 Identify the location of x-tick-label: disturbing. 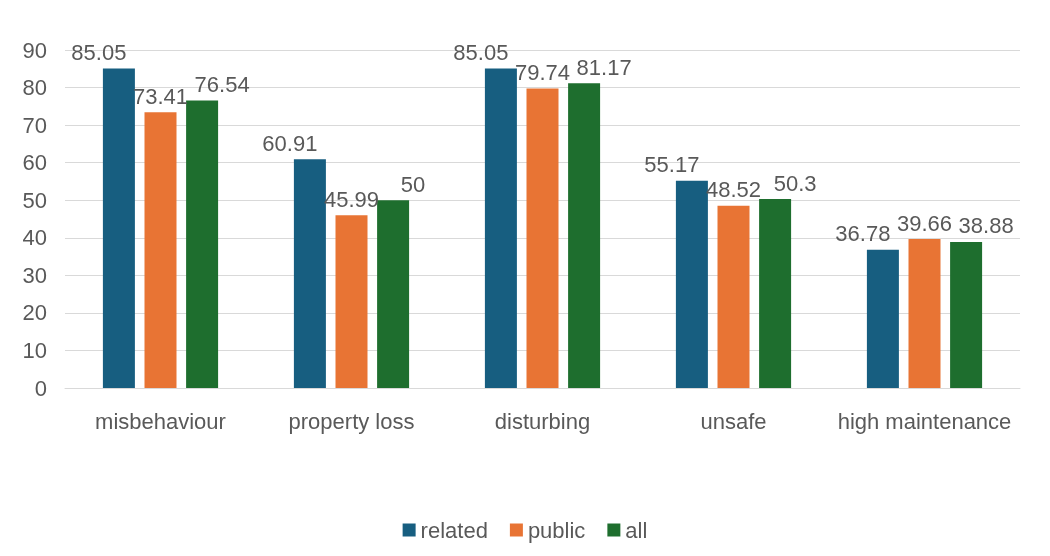
(542, 421).